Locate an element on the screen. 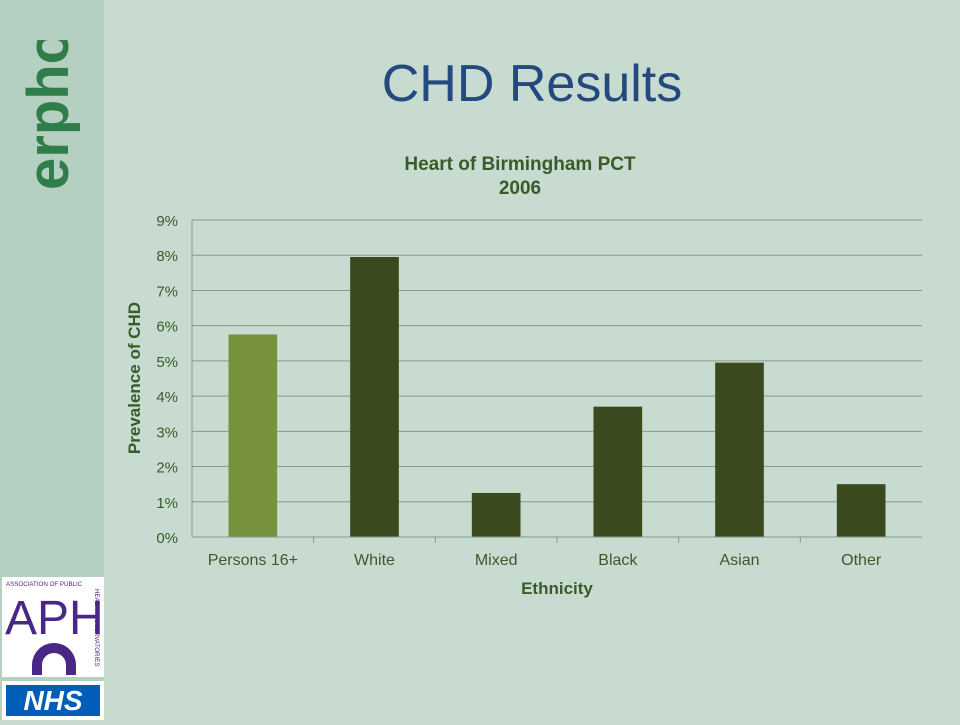  bar-asian is located at coordinates (739, 449).